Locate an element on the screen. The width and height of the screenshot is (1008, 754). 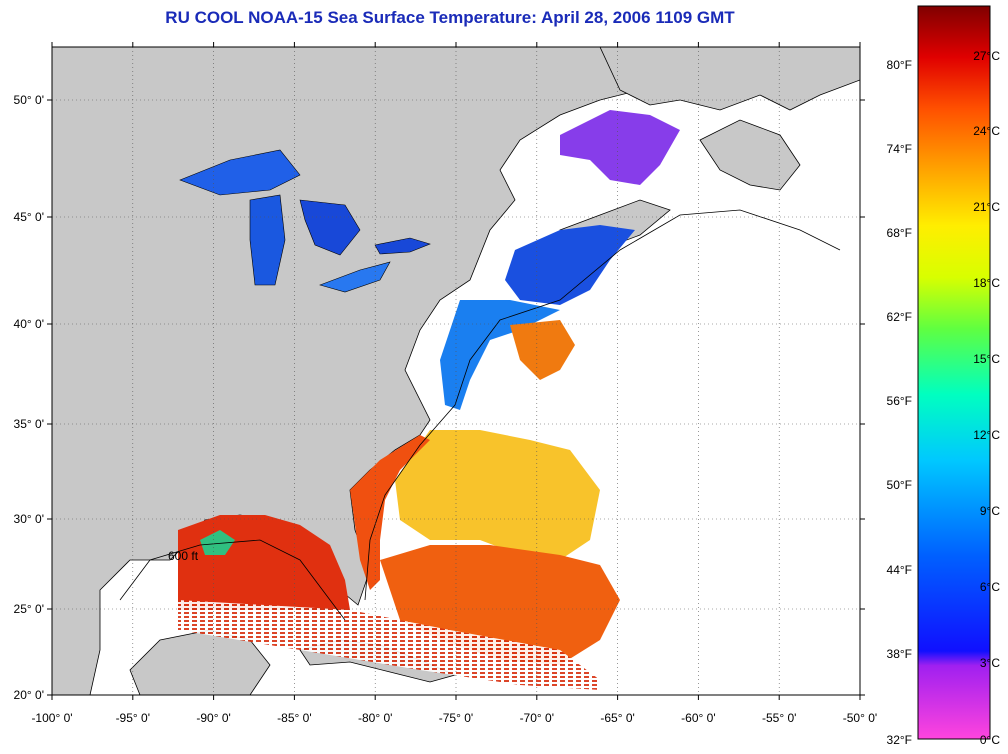
fahrenheit-label: 56°F is located at coordinates (899, 401).